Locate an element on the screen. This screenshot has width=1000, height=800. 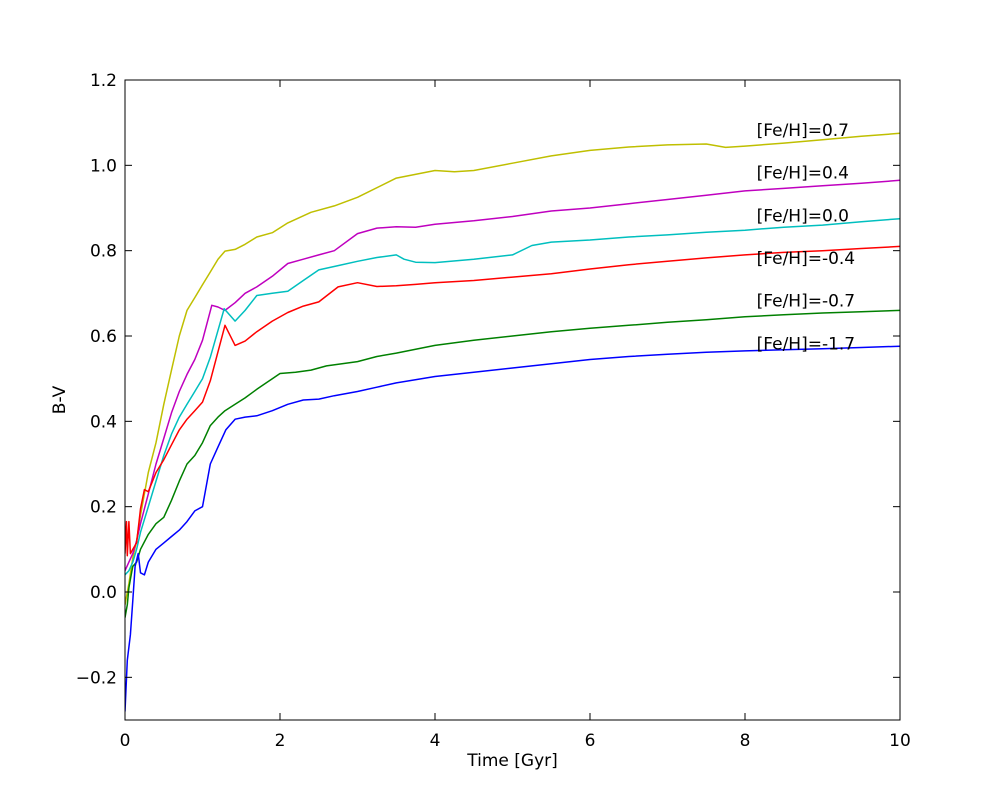
x-axis-label: Time [Gyr] is located at coordinates (512, 761).